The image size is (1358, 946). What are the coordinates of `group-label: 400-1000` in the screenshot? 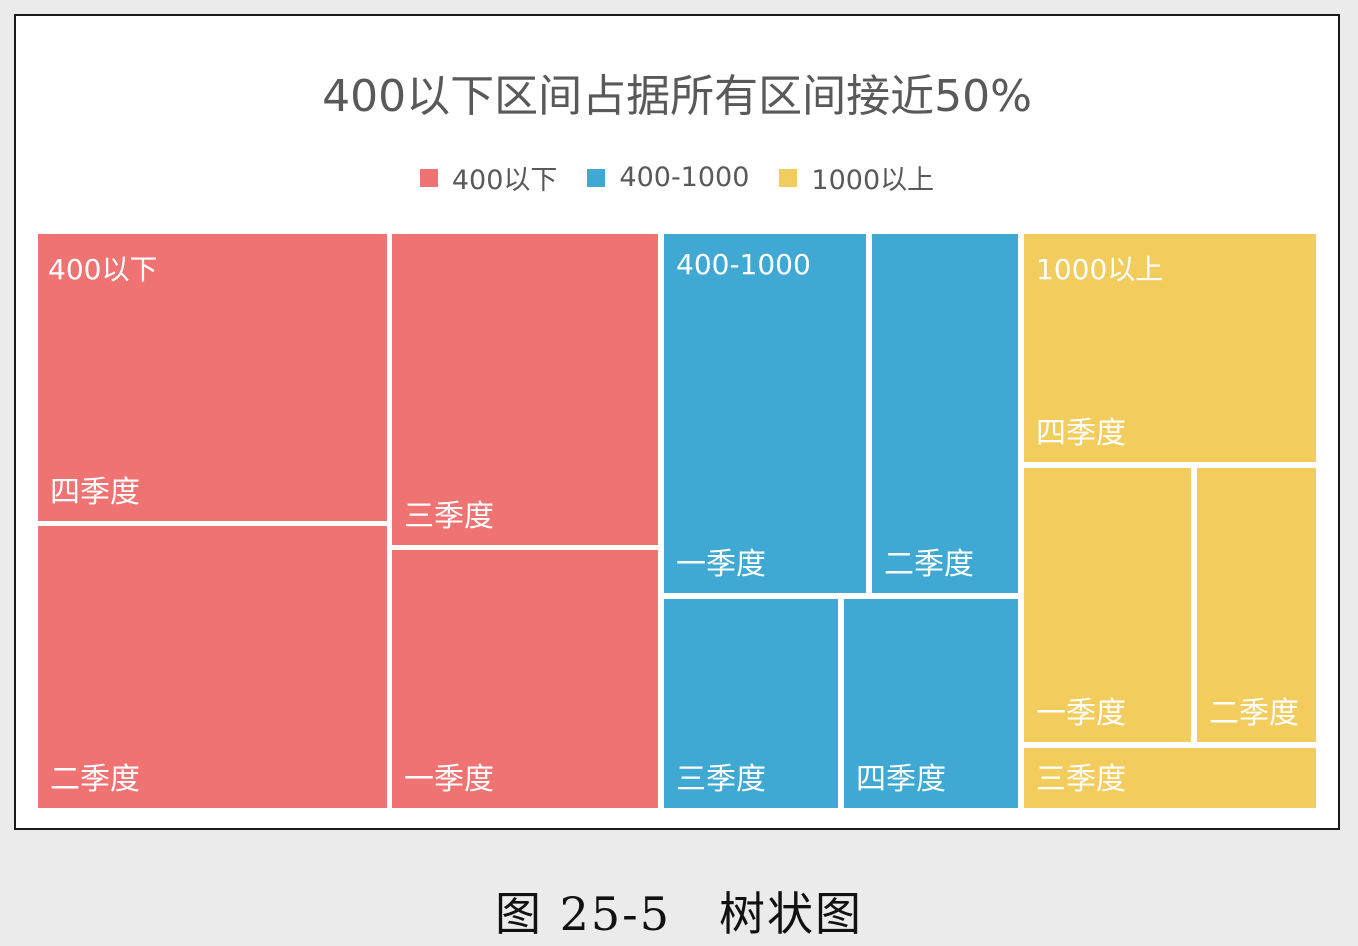 It's located at (743, 264).